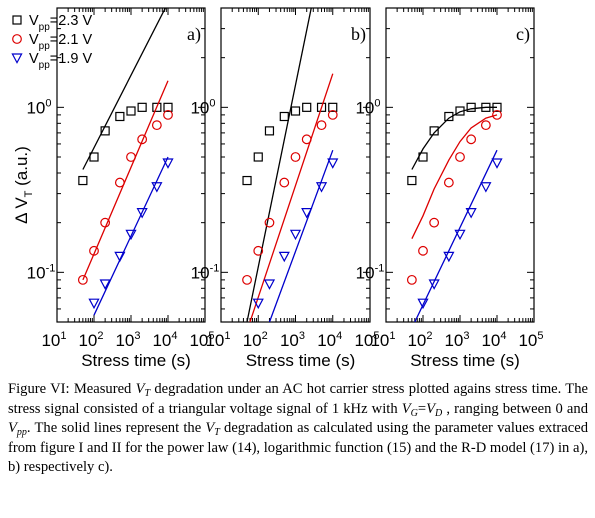 Image resolution: width=595 pixels, height=518 pixels. What do you see at coordinates (60, 23) in the screenshot?
I see `legend-label: Vpp=2.3 V` at bounding box center [60, 23].